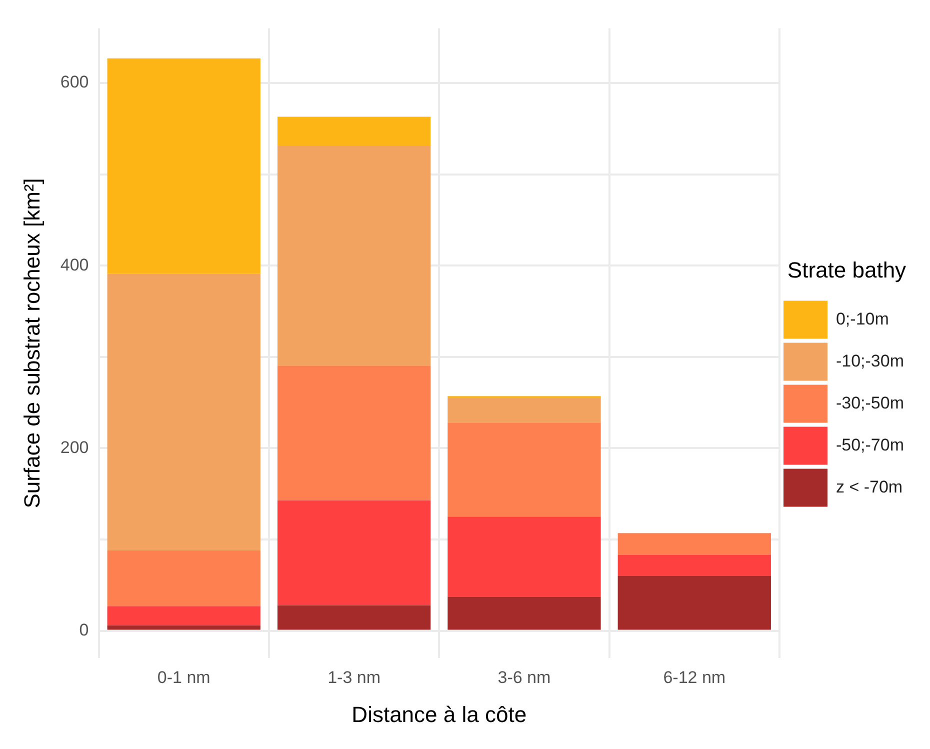 The image size is (930, 749). Describe the element at coordinates (439, 714) in the screenshot. I see `x-axis-title: Distance à la côte` at that location.